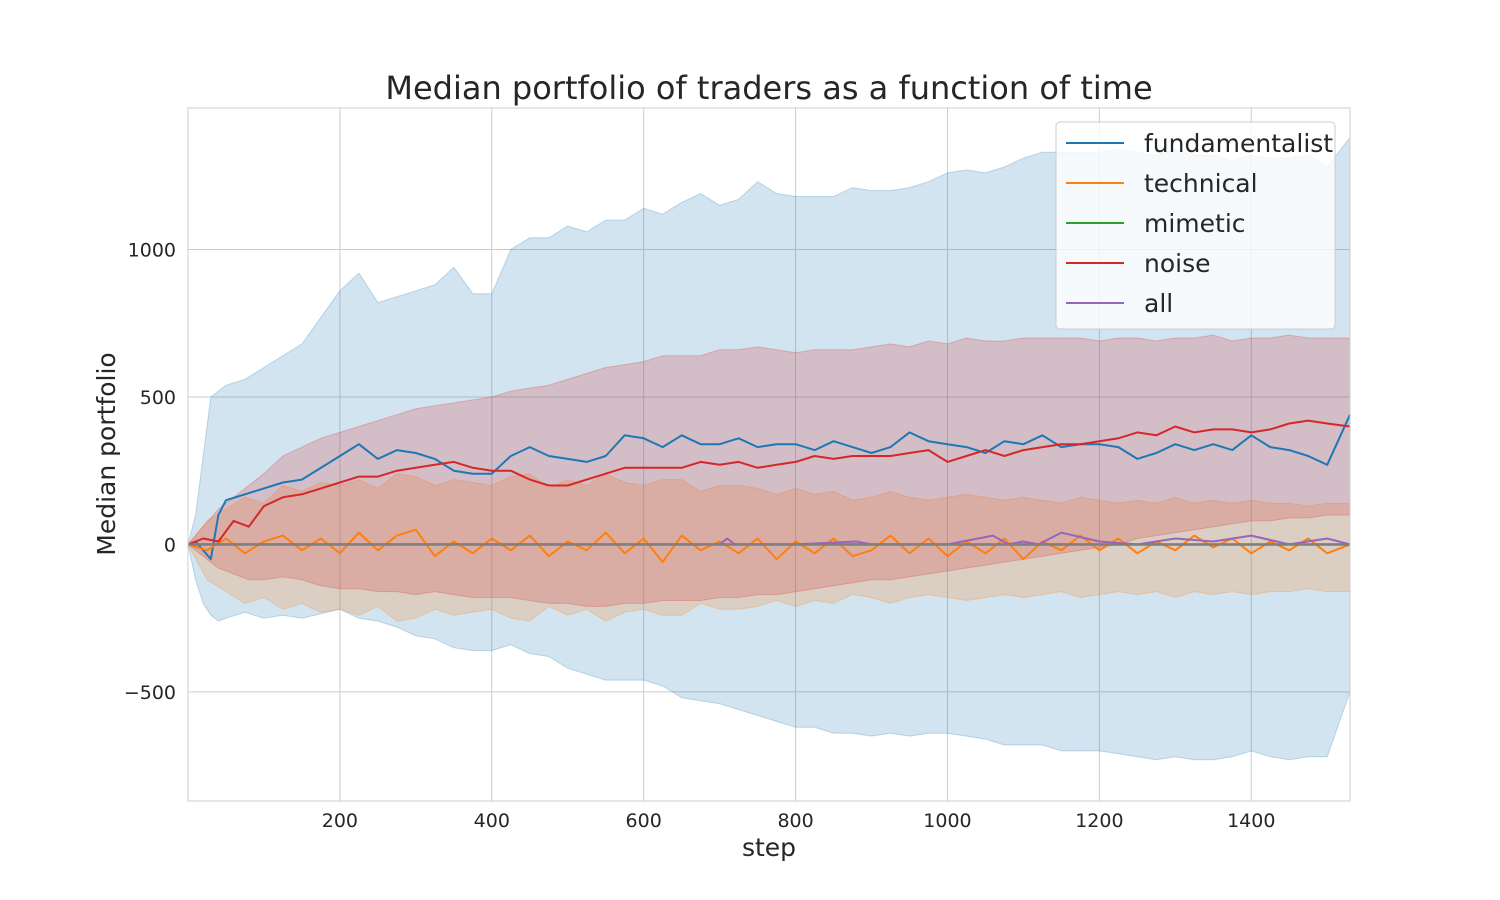 The height and width of the screenshot is (900, 1500). I want to click on series-lines, so click(769, 489).